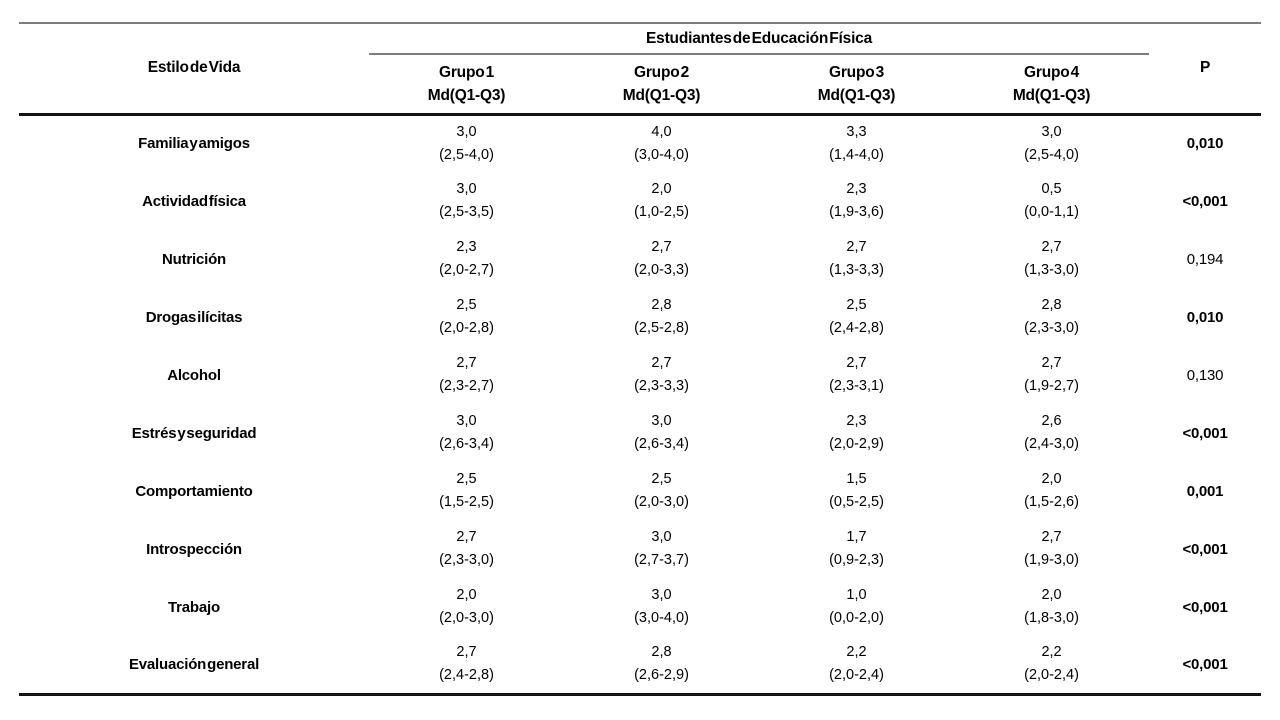  Describe the element at coordinates (466, 560) in the screenshot. I see `iqr-range: (2,3-3,0)` at that location.